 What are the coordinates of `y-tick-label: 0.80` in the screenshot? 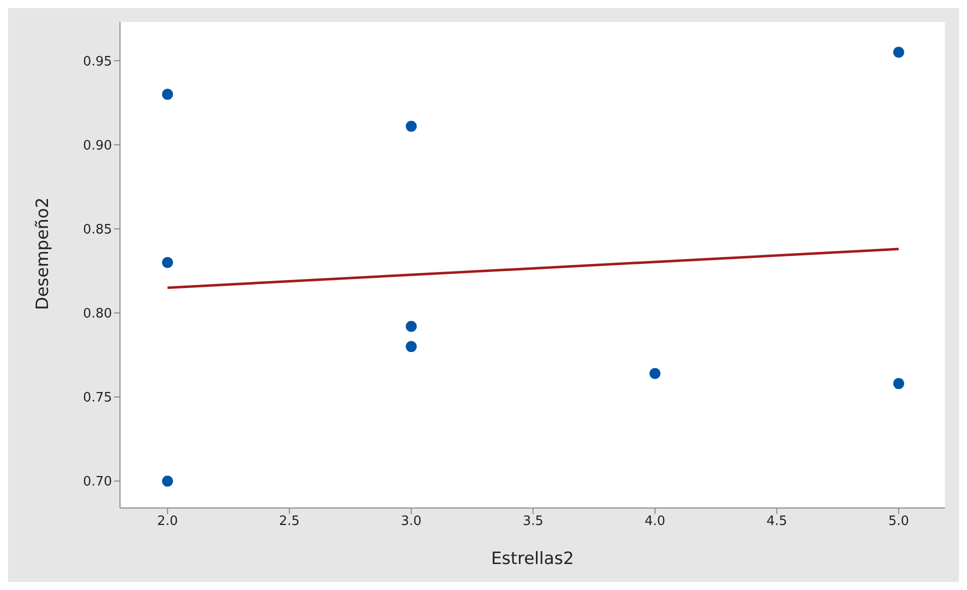 It's located at (97, 314).